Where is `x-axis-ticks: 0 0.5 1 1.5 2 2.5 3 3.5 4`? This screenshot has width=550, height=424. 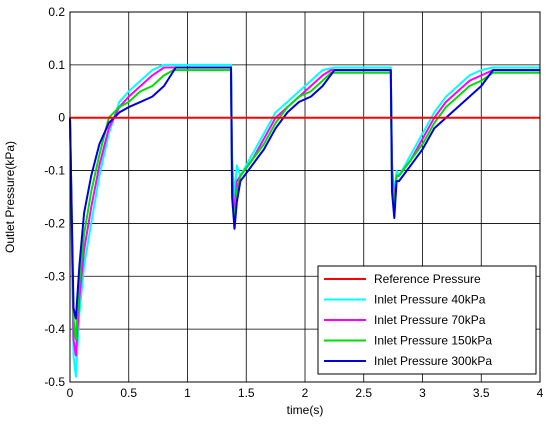
x-axis-ticks: 0 0.5 1 1.5 2 2.5 3 3.5 4 is located at coordinates (305, 393).